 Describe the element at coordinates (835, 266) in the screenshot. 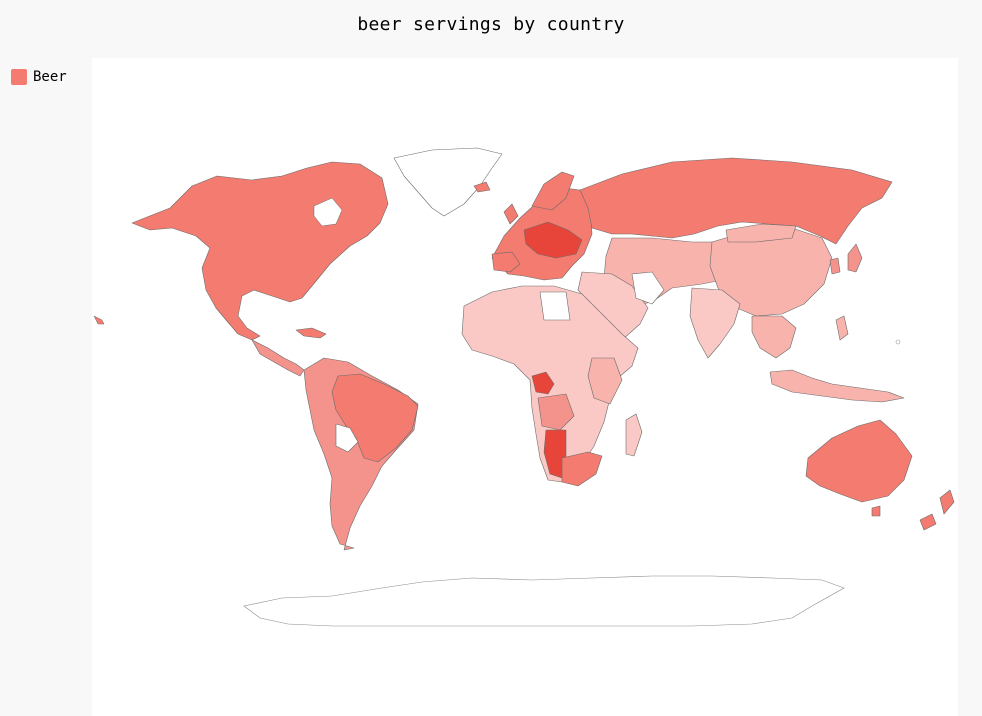

I see `region-korea` at that location.